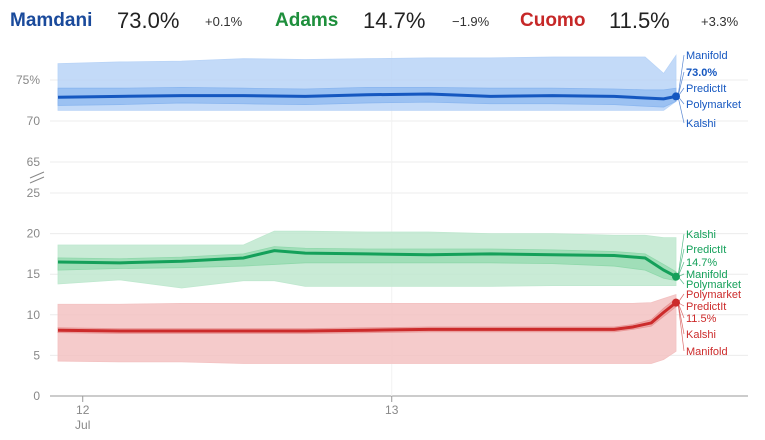 The image size is (765, 440). I want to click on y-tick-label: 5, so click(36, 355).